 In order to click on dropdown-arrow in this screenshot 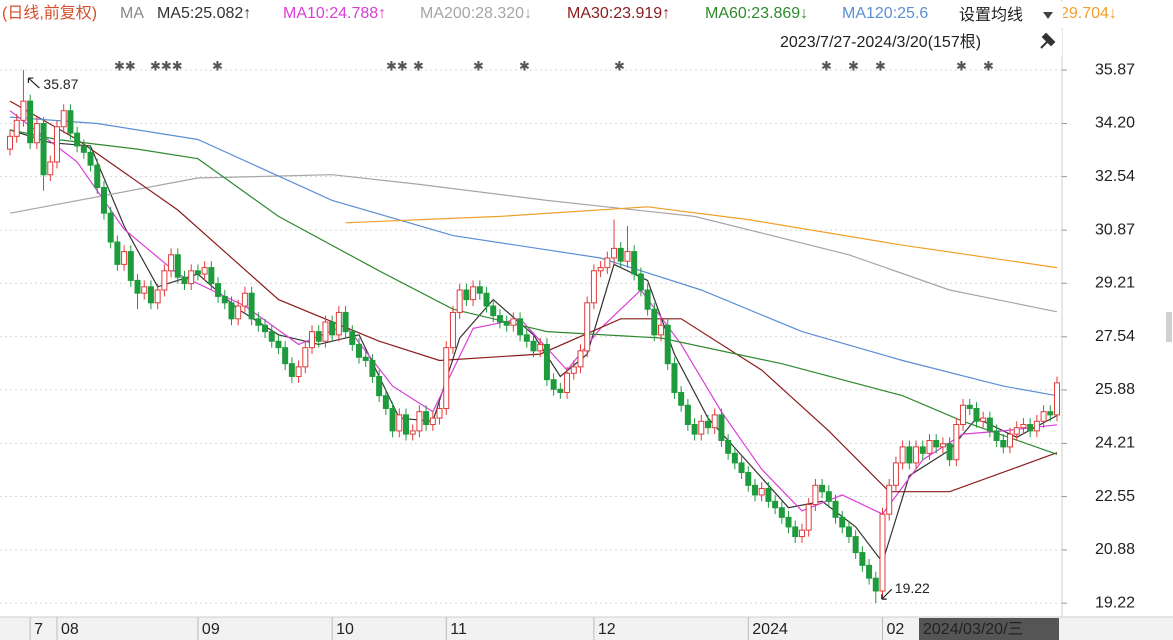, I will do `click(1048, 15)`.